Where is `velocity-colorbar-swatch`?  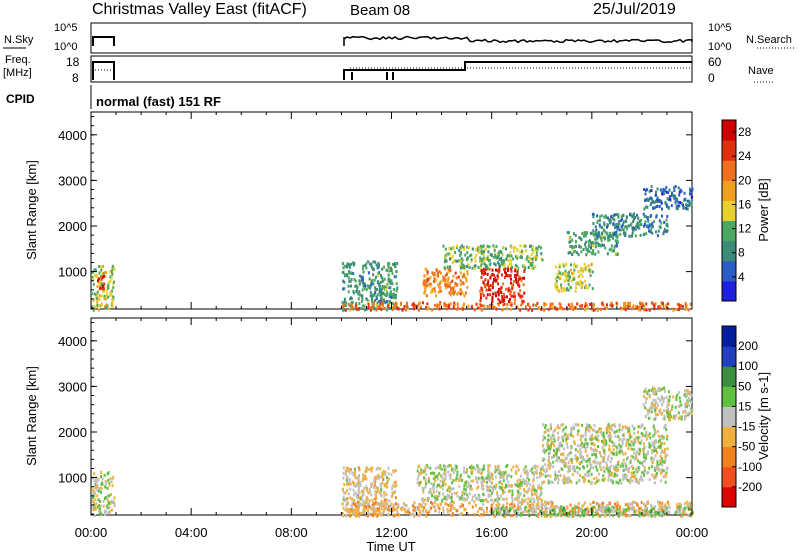
velocity-colorbar-swatch is located at coordinates (729, 396).